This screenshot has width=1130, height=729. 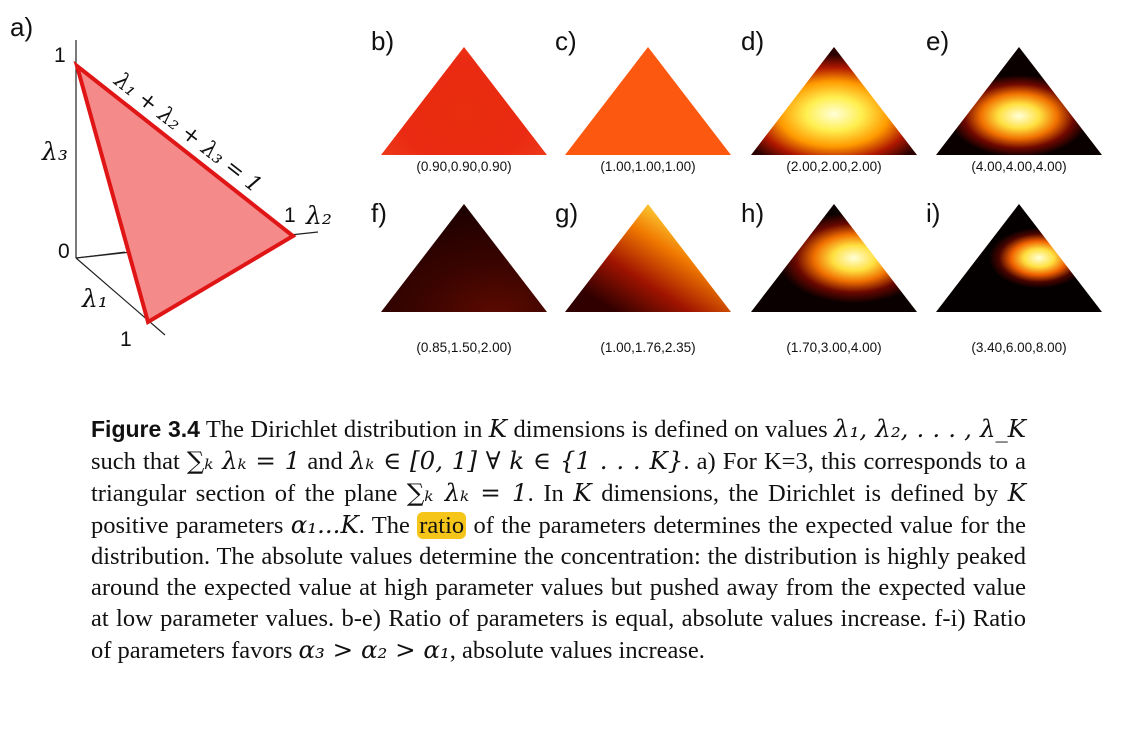 What do you see at coordinates (318, 215) in the screenshot?
I see `axis-label-lambda2: λ₂` at bounding box center [318, 215].